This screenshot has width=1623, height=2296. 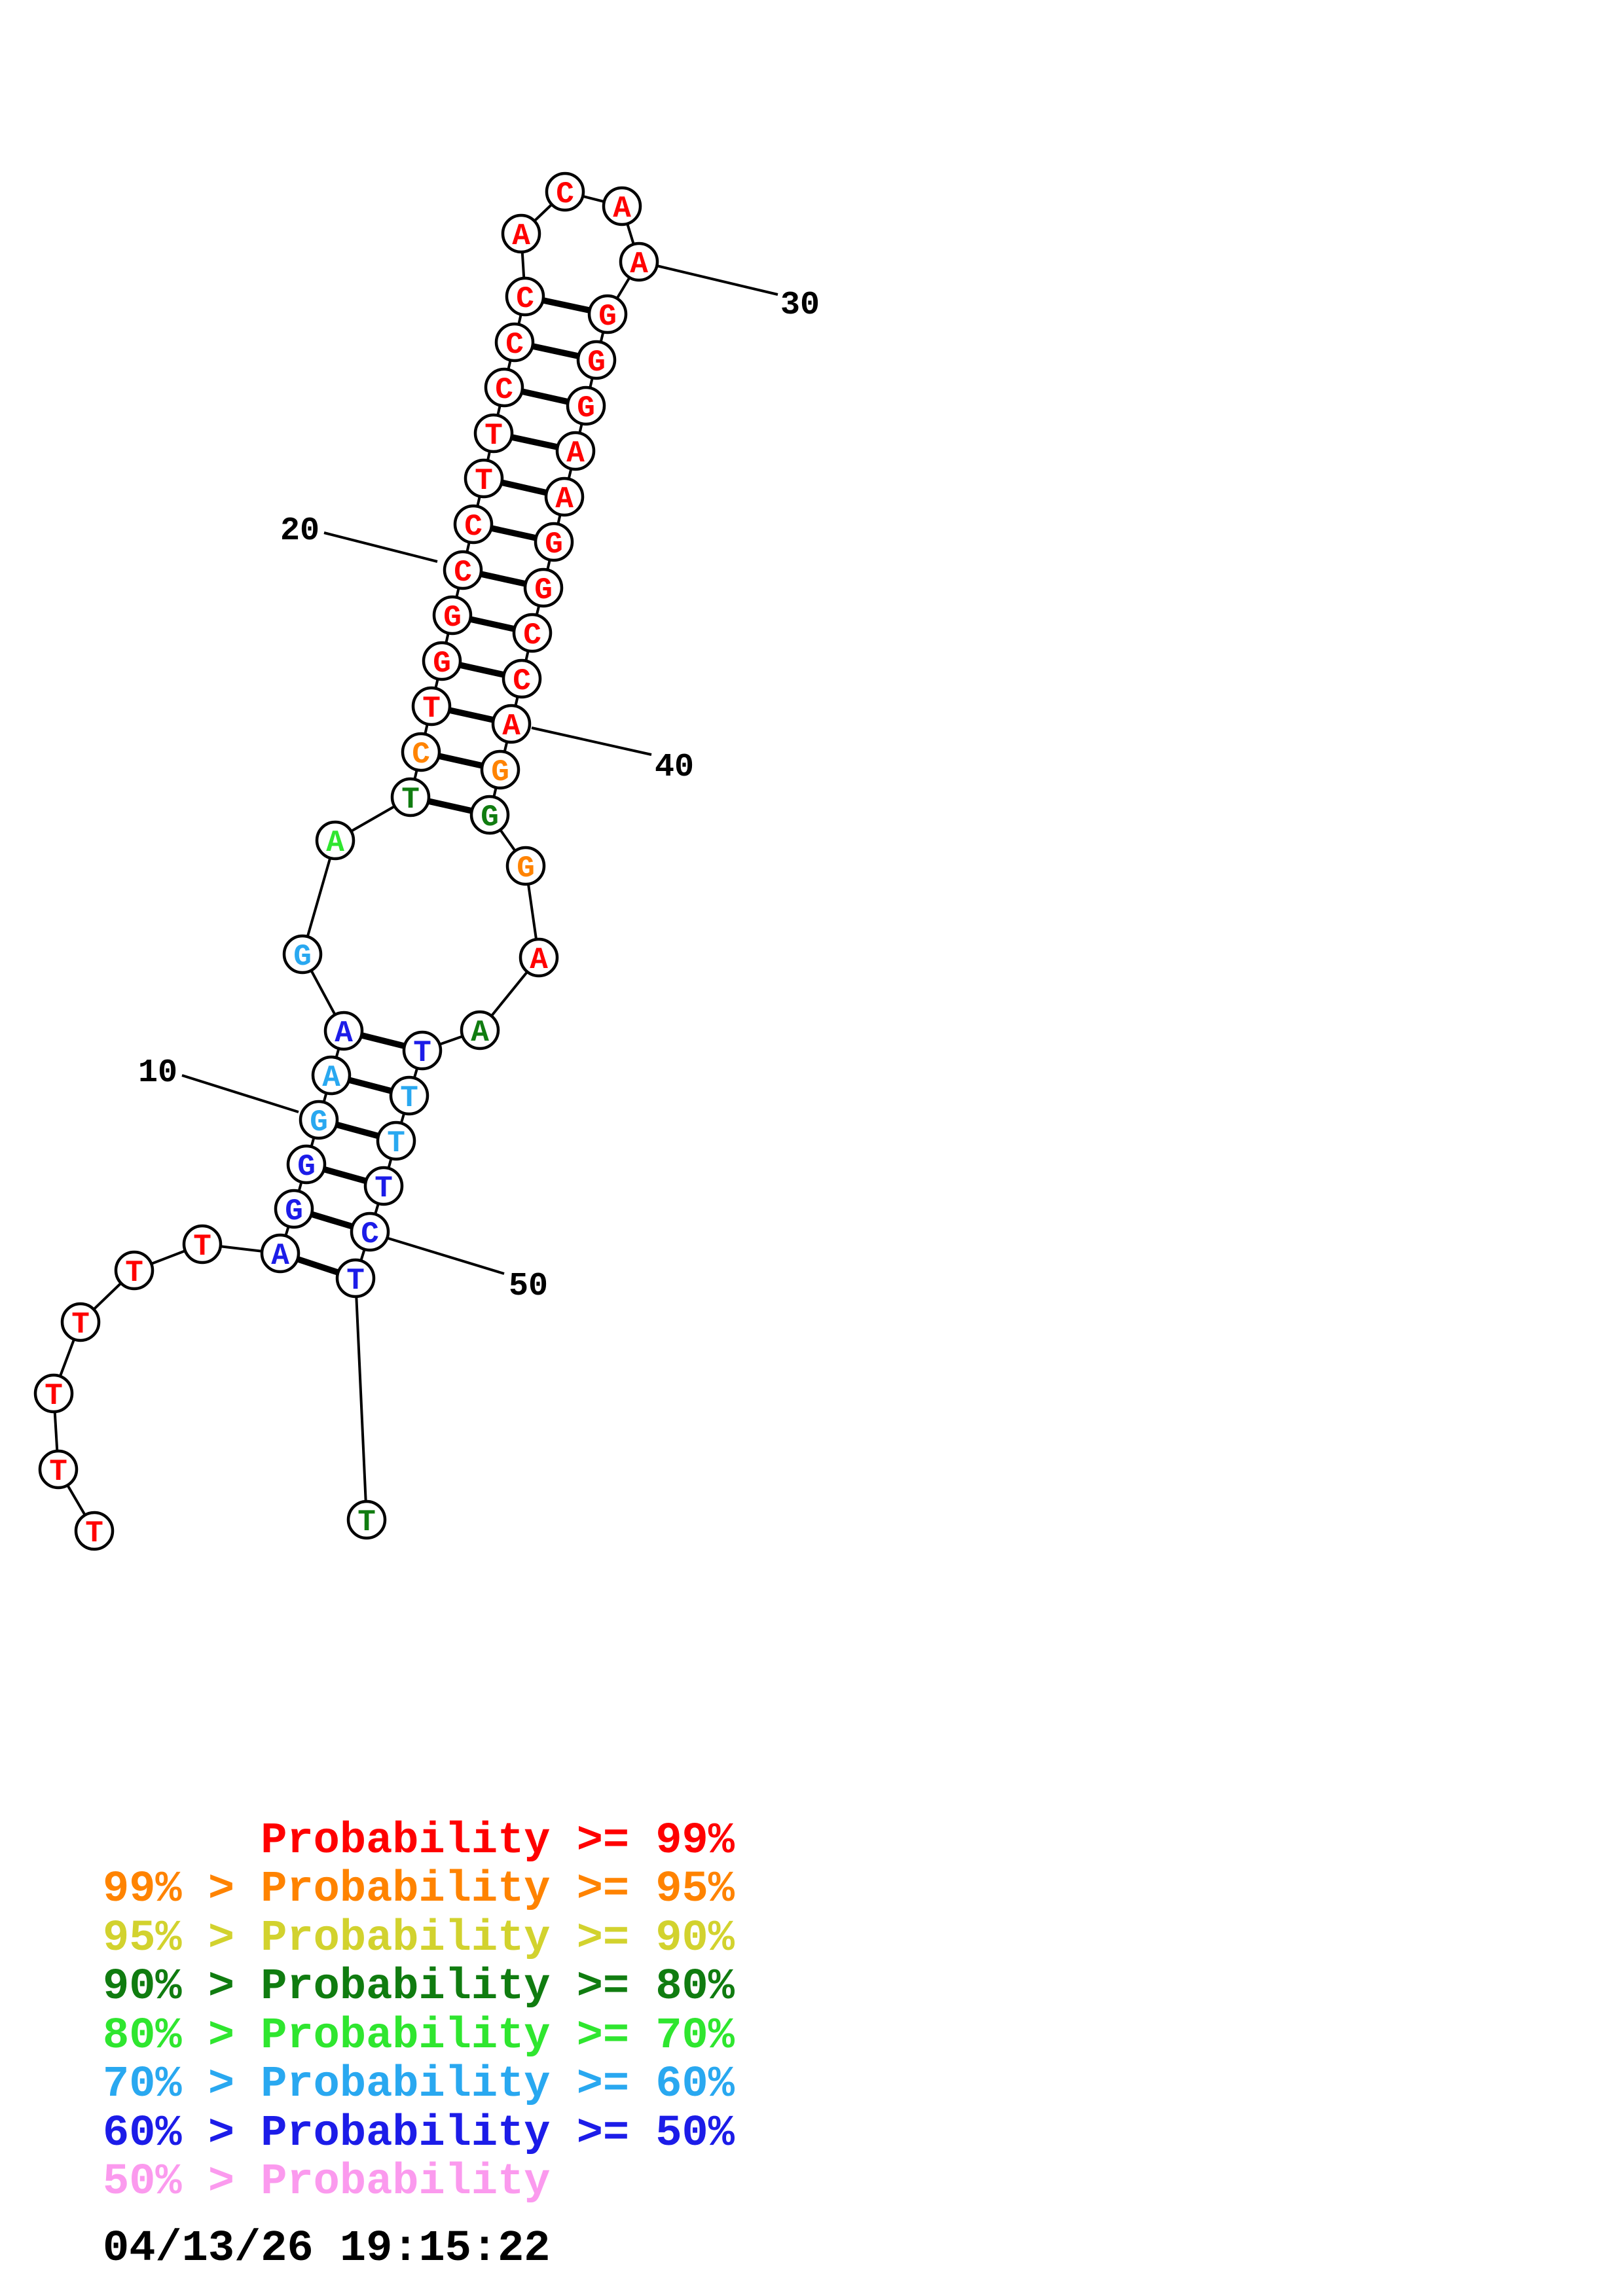 What do you see at coordinates (134, 1273) in the screenshot?
I see `nucleotide-base-5: T` at bounding box center [134, 1273].